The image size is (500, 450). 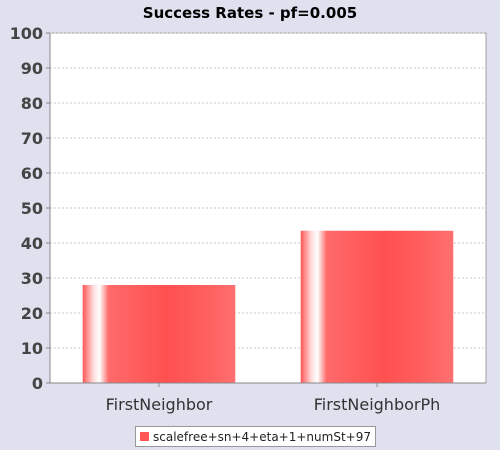 I want to click on y-tick-label: 100, so click(x=26, y=33).